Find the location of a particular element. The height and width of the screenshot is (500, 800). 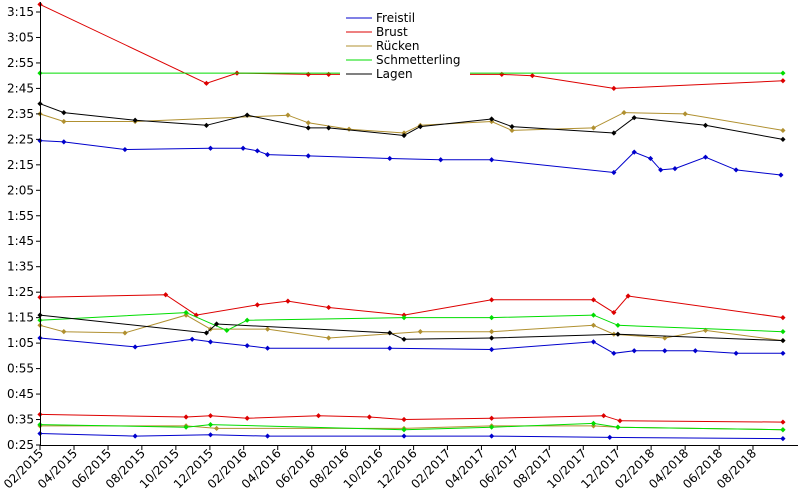

y-tick-label: 3:05 is located at coordinates (20, 37).